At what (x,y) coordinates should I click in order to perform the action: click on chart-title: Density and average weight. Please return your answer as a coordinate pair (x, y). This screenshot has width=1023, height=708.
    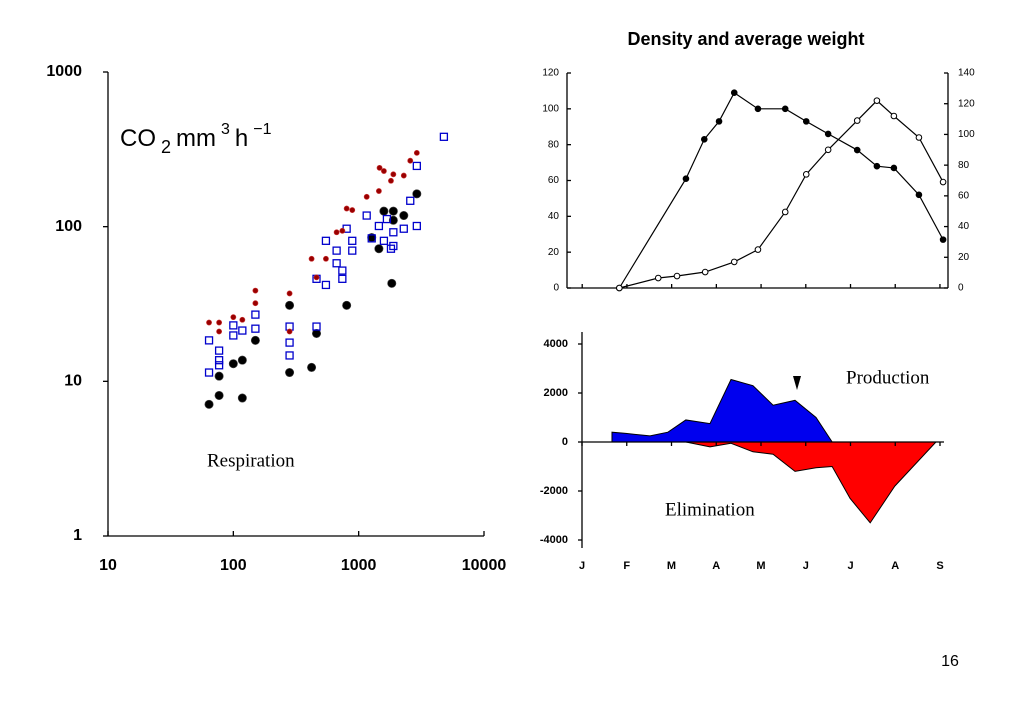
    Looking at the image, I should click on (745, 39).